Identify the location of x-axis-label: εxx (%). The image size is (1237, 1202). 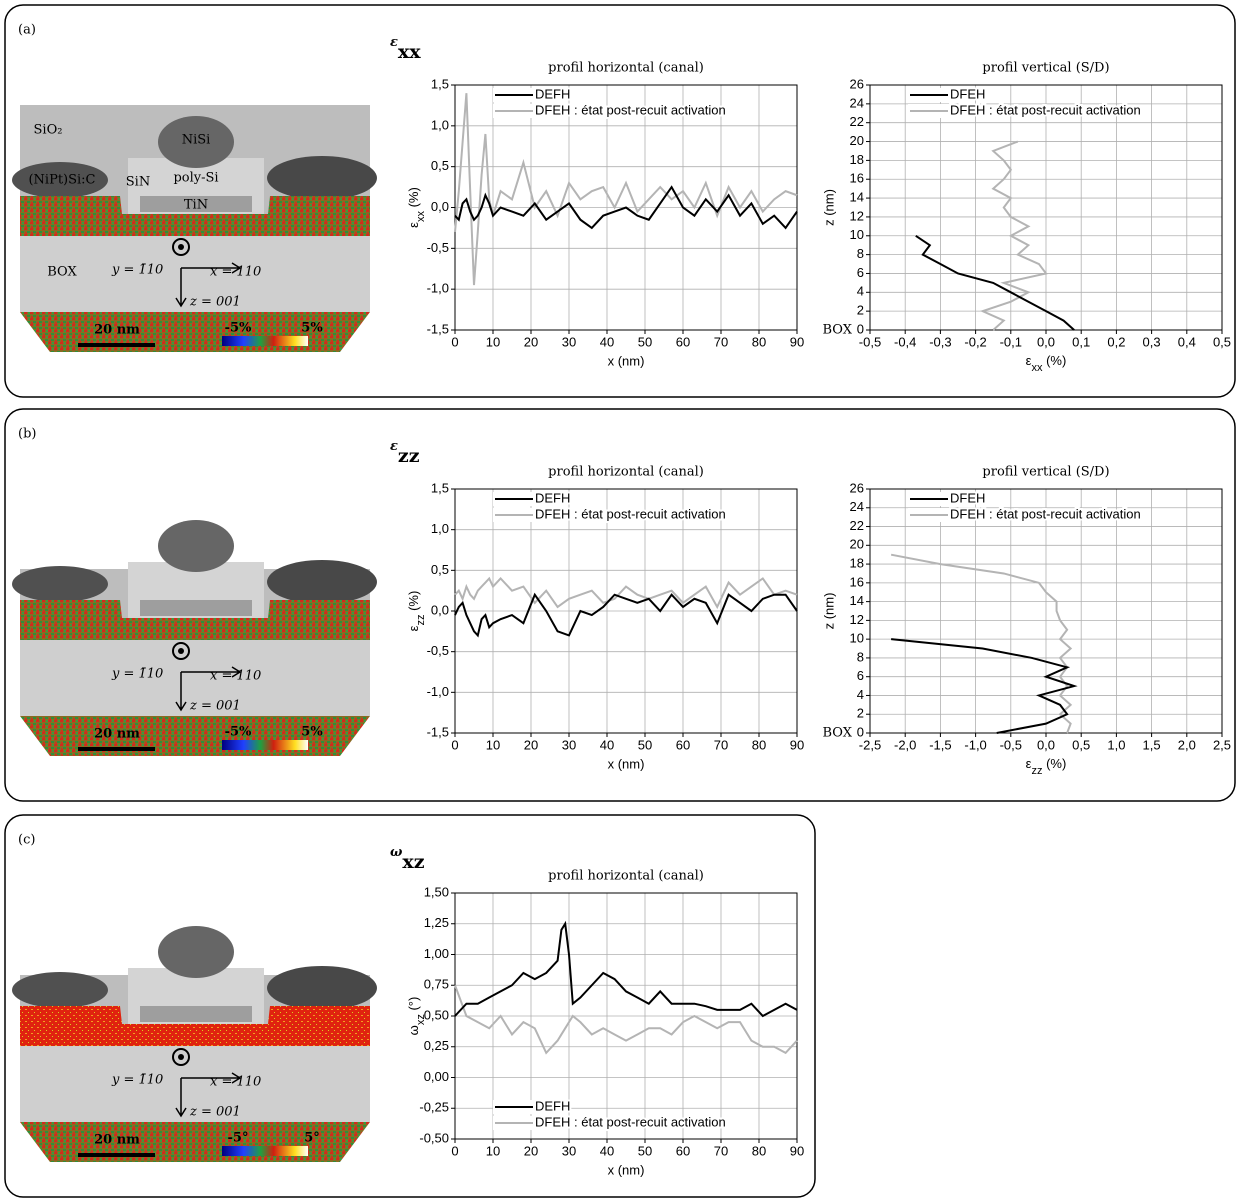
(1046, 363).